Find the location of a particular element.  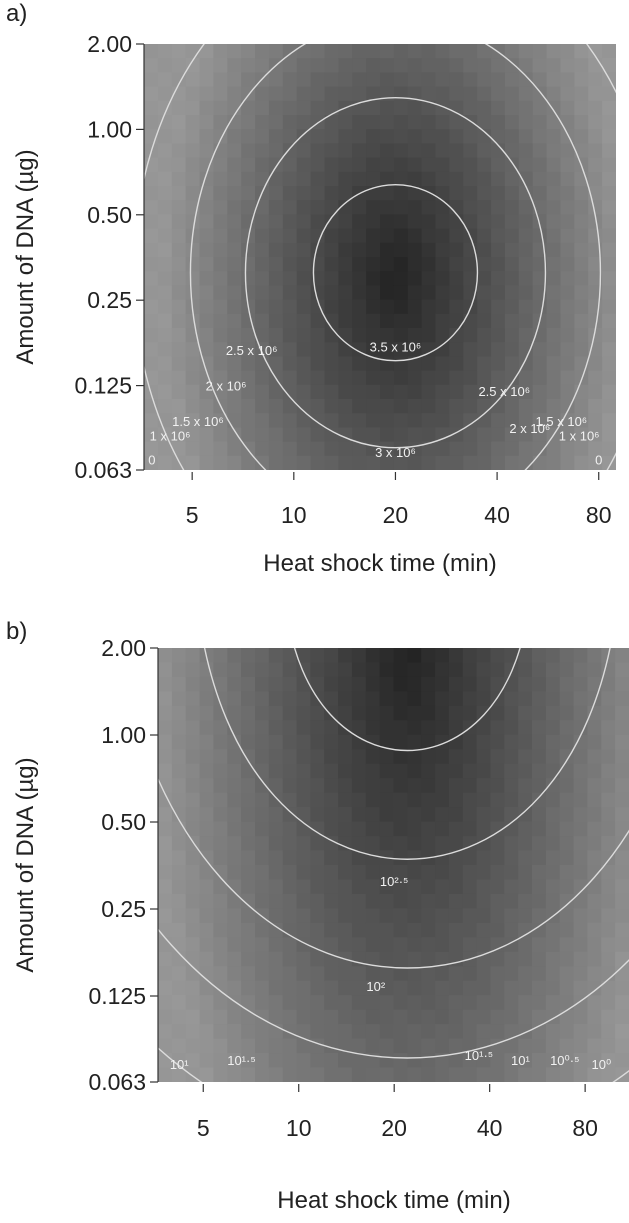

contour-label: 10²·⁵ is located at coordinates (394, 881).